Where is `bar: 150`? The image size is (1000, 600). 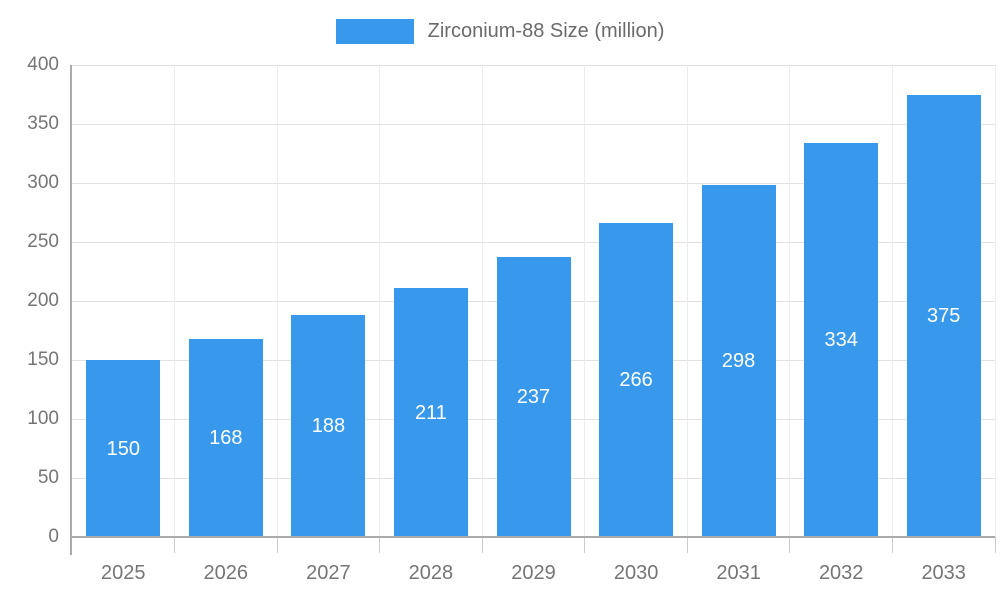 bar: 150 is located at coordinates (123, 448).